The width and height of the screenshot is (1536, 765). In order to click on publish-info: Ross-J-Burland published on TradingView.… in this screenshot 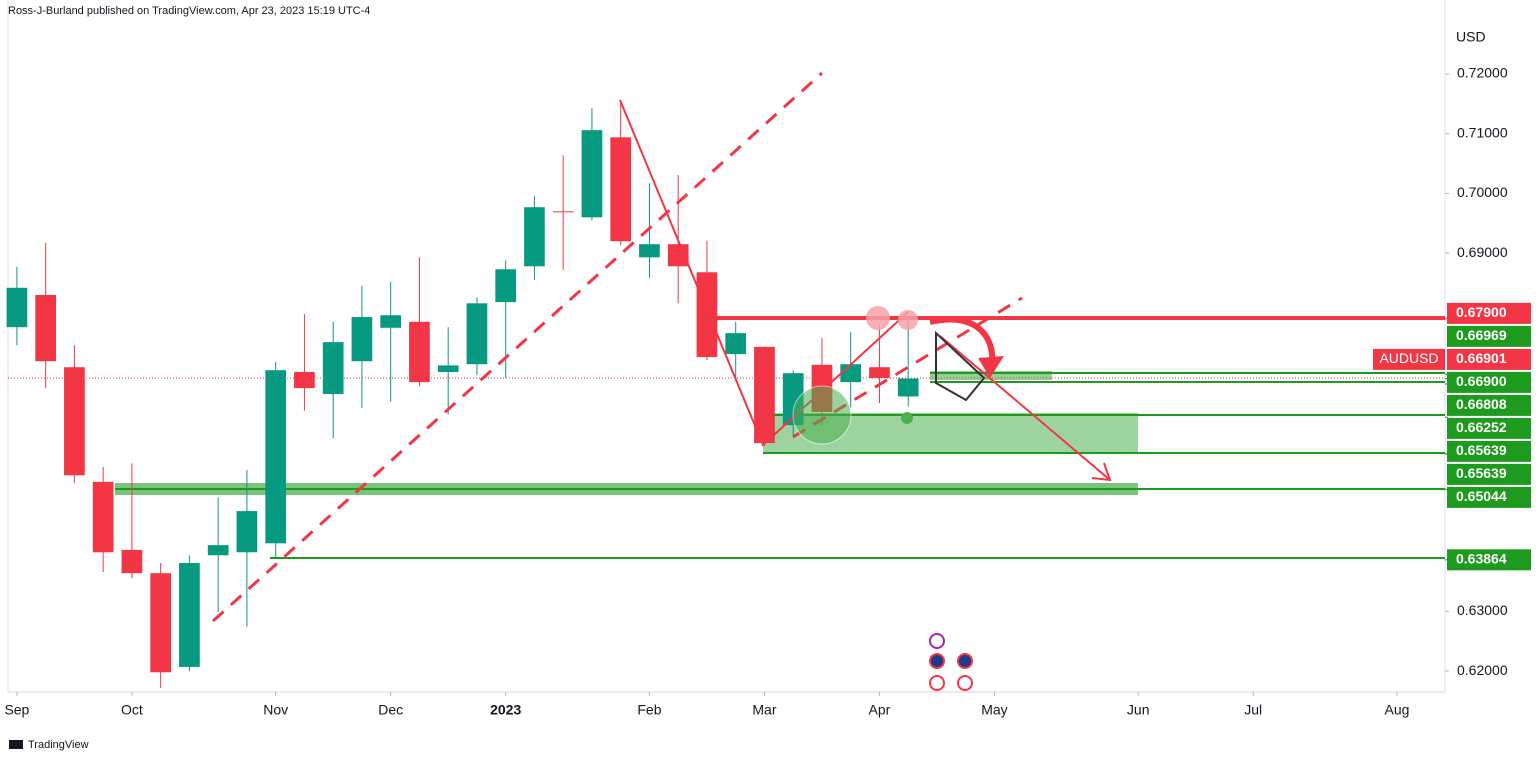, I will do `click(189, 11)`.